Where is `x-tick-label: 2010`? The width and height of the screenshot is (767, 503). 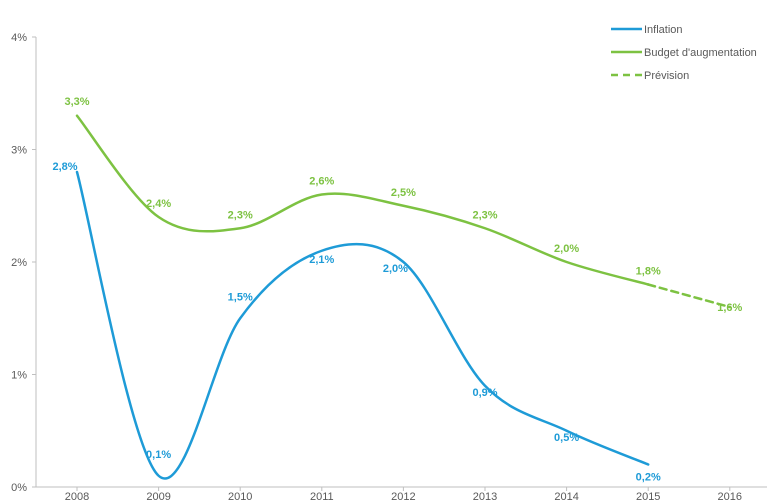
x-tick-label: 2010 is located at coordinates (240, 497).